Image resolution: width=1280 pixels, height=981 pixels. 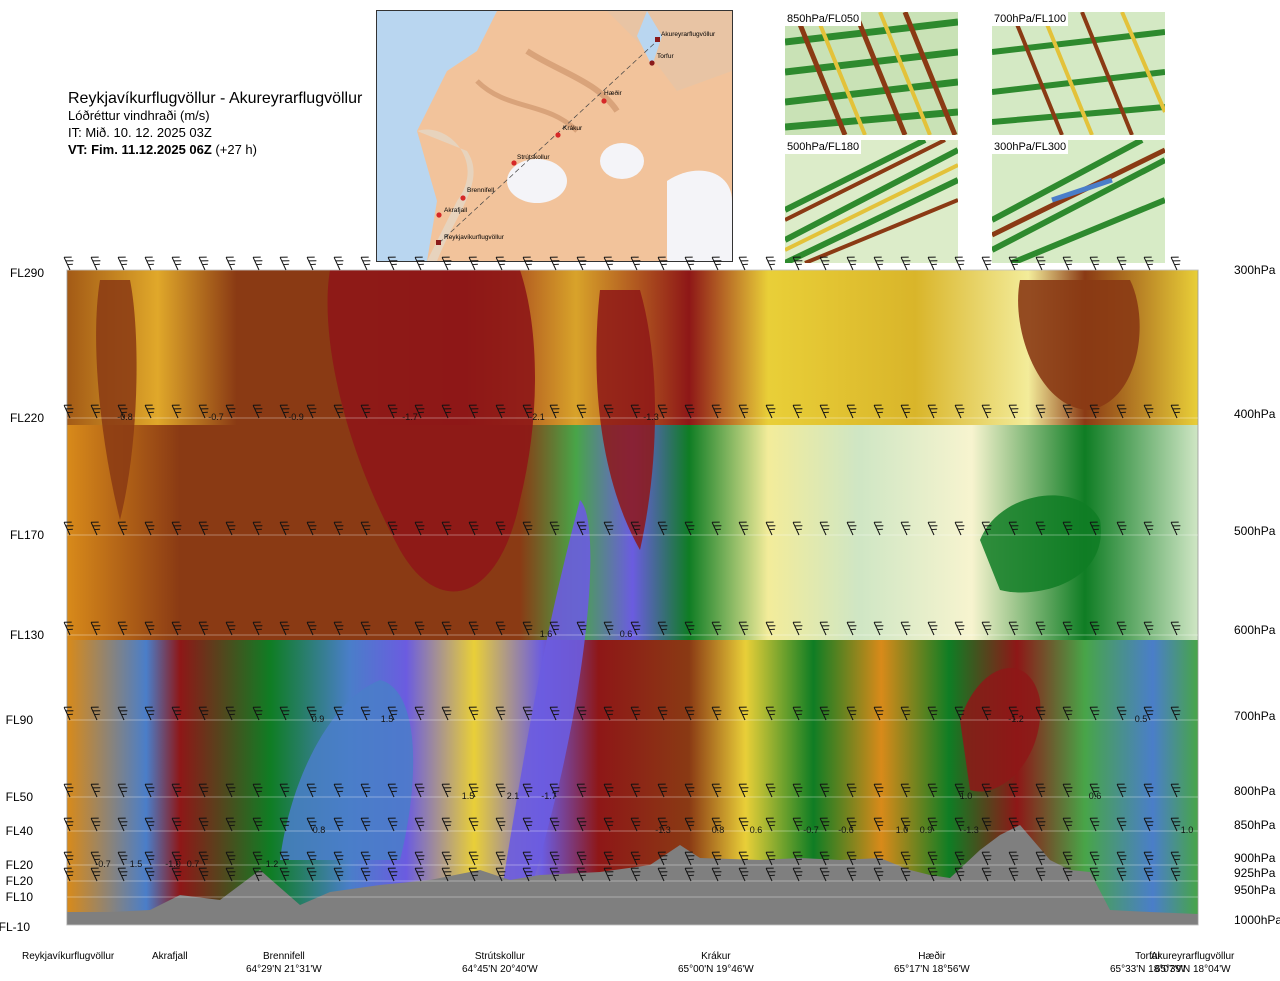 What do you see at coordinates (926, 830) in the screenshot?
I see `value-label: 0.9` at bounding box center [926, 830].